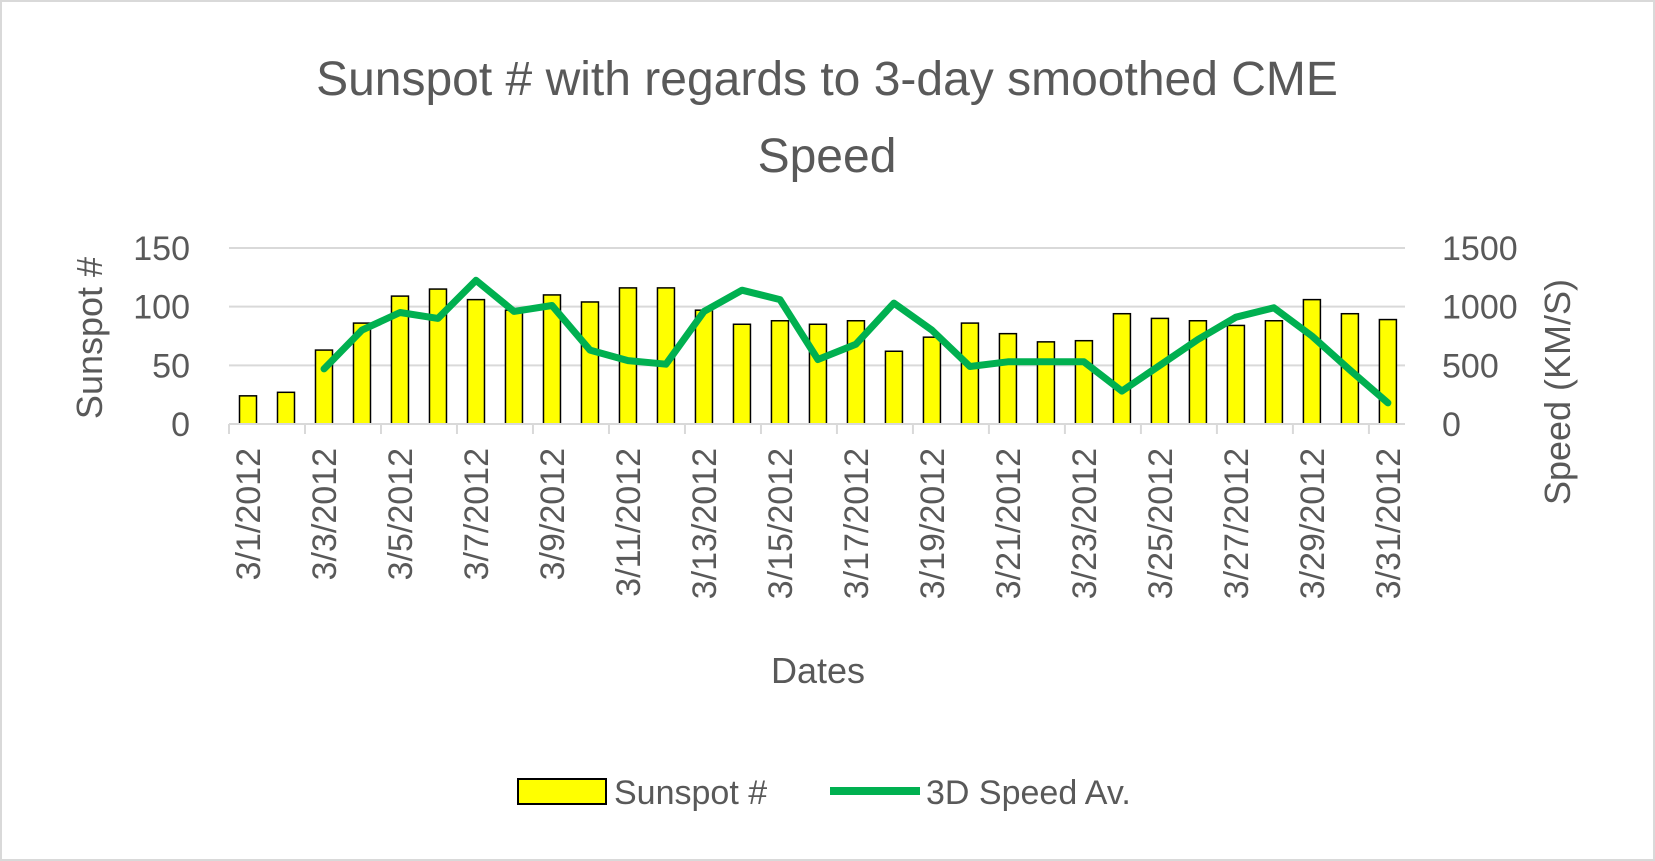  What do you see at coordinates (1085, 523) in the screenshot?
I see `x-tick-label: 3/23/2012` at bounding box center [1085, 523].